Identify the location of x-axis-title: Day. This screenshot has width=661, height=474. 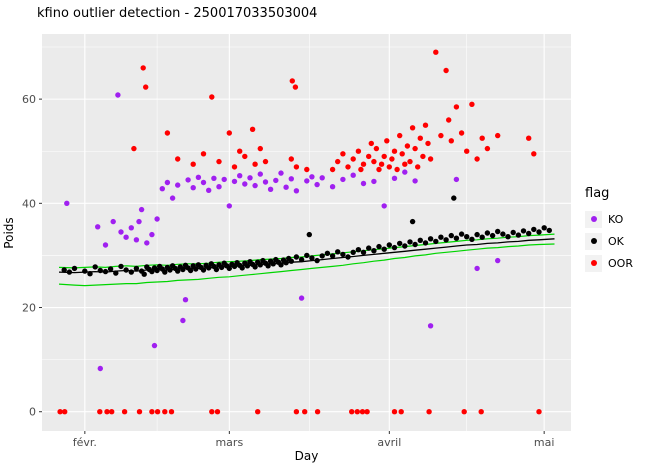
(306, 456).